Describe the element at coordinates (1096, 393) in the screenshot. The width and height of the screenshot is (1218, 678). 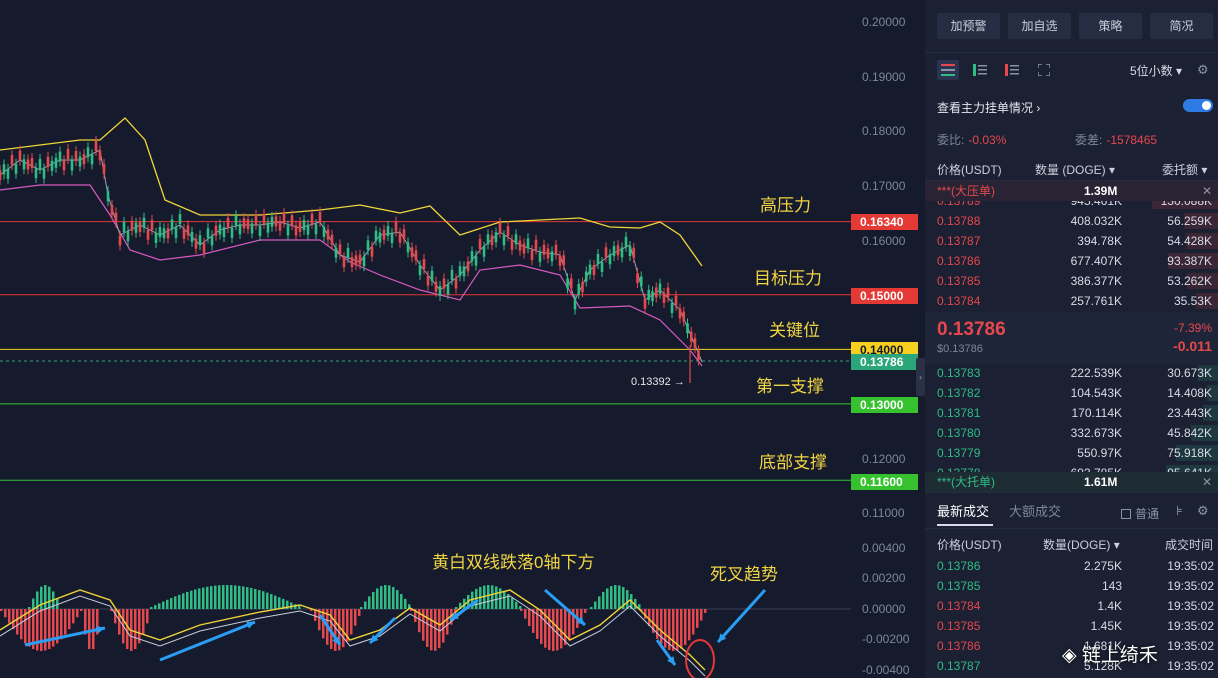
I see `order-qty: 104.543K` at that location.